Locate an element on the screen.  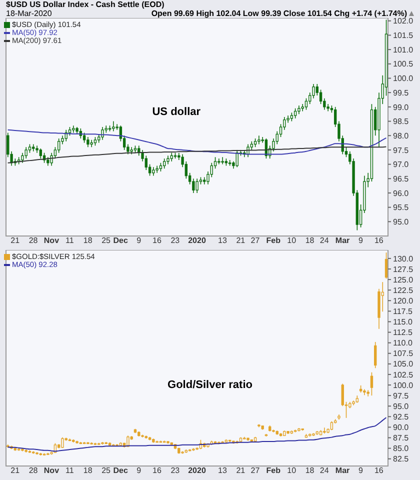
y-tick-label: 130.0 is located at coordinates (403, 259).